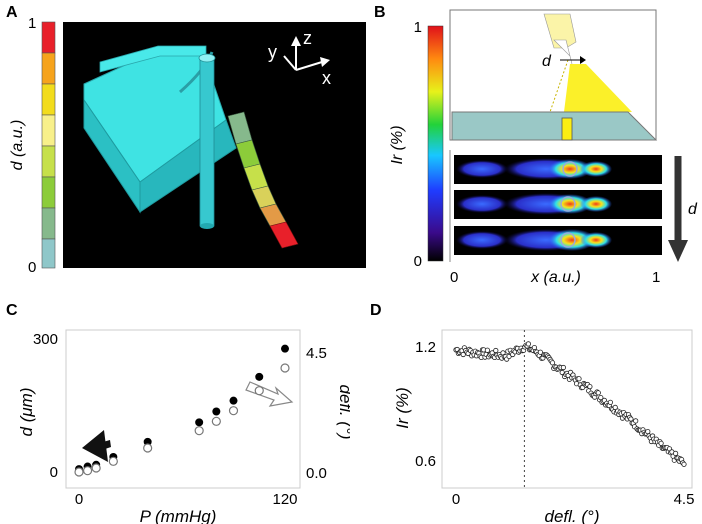  What do you see at coordinates (17, 145) in the screenshot?
I see `panel-a-scale-label: d (a.u.)` at bounding box center [17, 145].